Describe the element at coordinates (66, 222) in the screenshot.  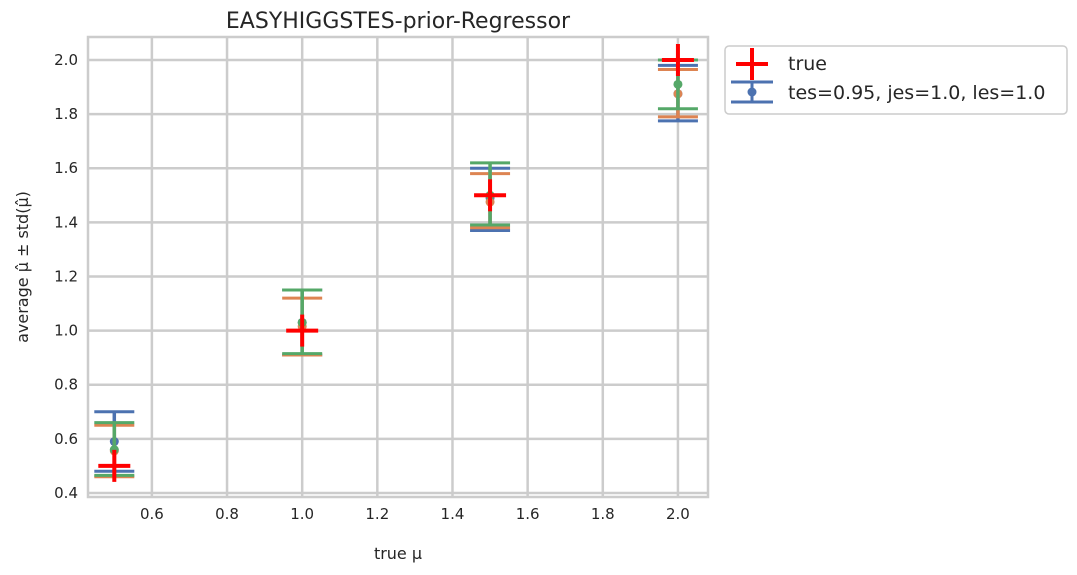
I see `y-tick-label: 1.4` at that location.